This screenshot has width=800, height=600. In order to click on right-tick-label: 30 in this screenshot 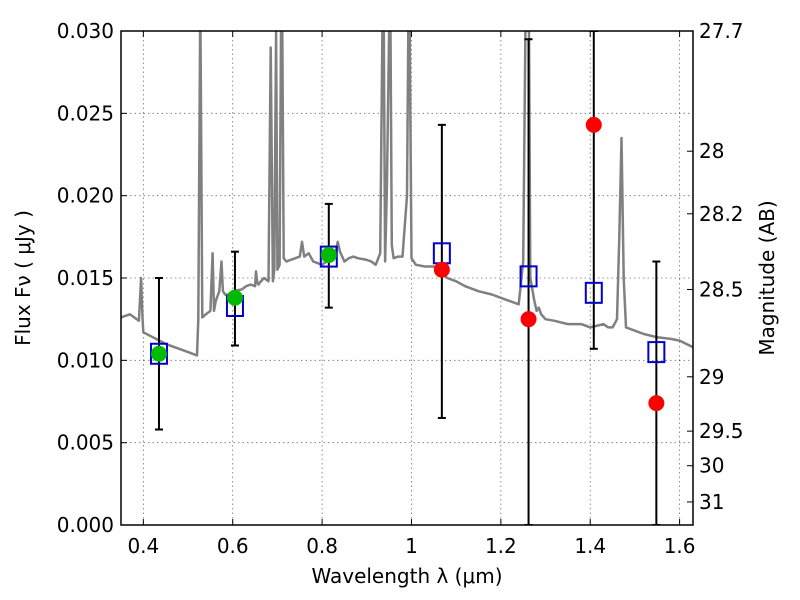, I will do `click(711, 466)`.